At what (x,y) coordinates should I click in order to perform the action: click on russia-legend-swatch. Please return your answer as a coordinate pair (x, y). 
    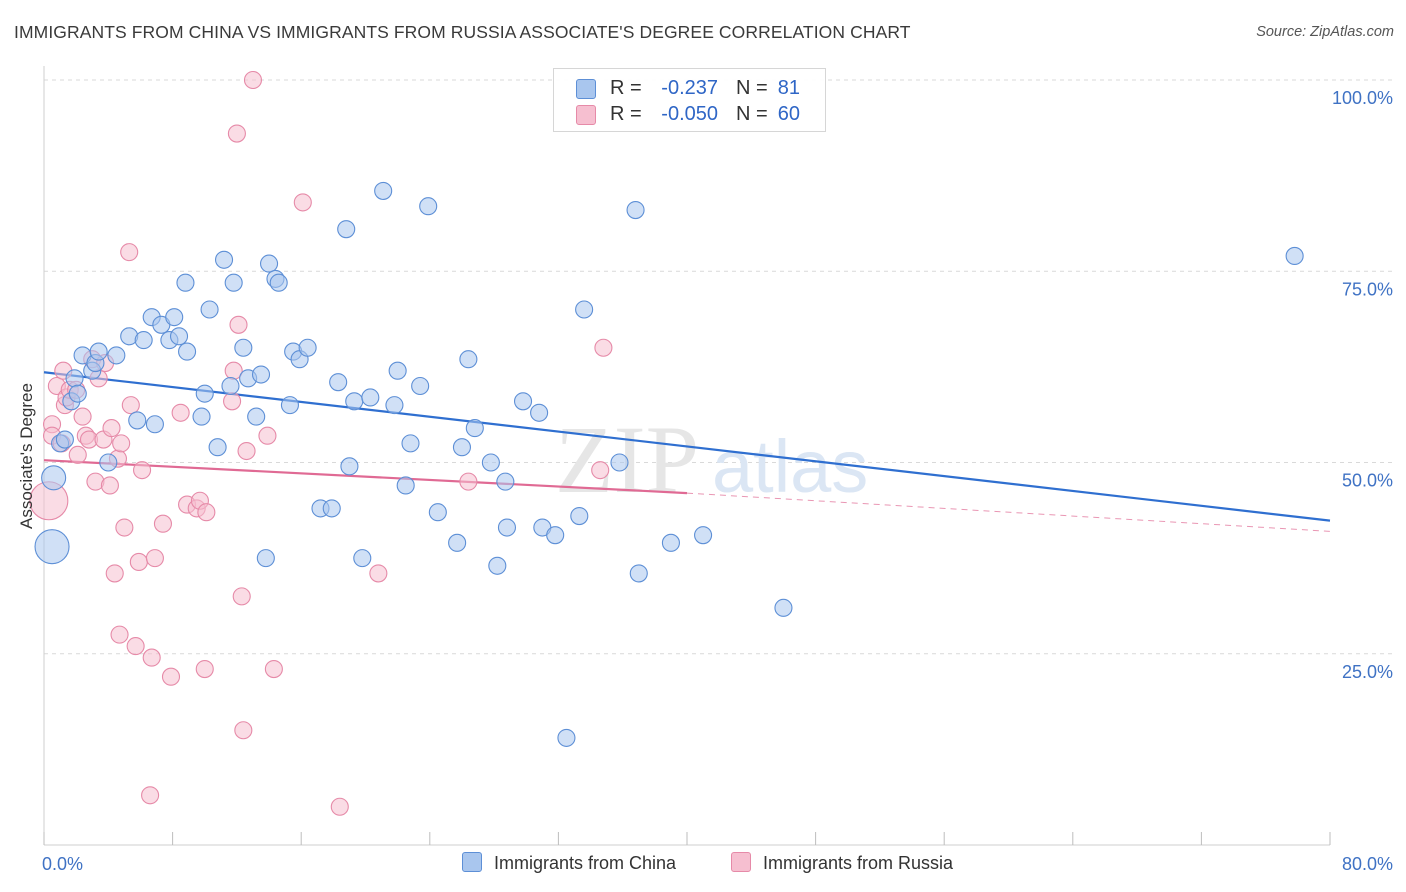
    Looking at the image, I should click on (741, 862).